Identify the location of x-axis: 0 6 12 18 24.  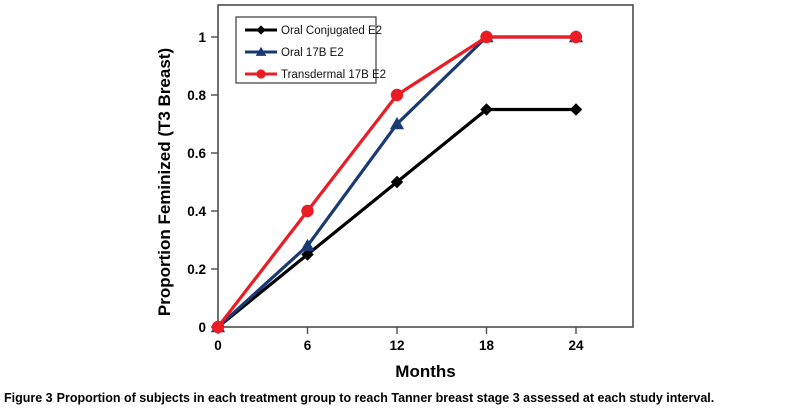
(399, 340).